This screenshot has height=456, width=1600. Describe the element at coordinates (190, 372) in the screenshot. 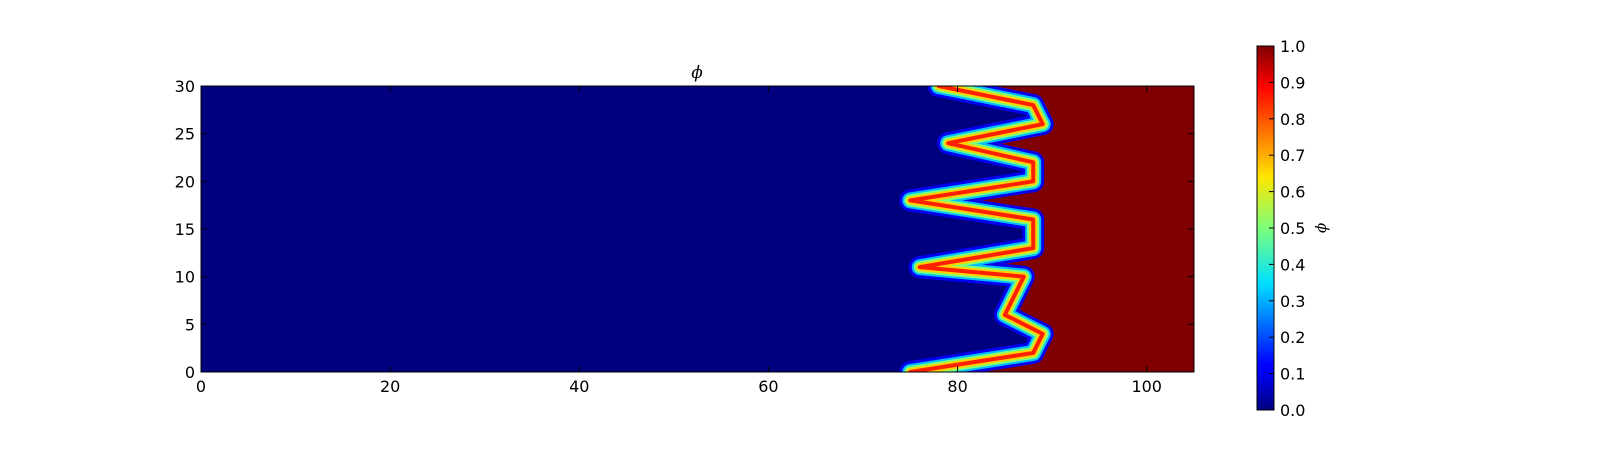

I see `y-tick-label: 0` at that location.